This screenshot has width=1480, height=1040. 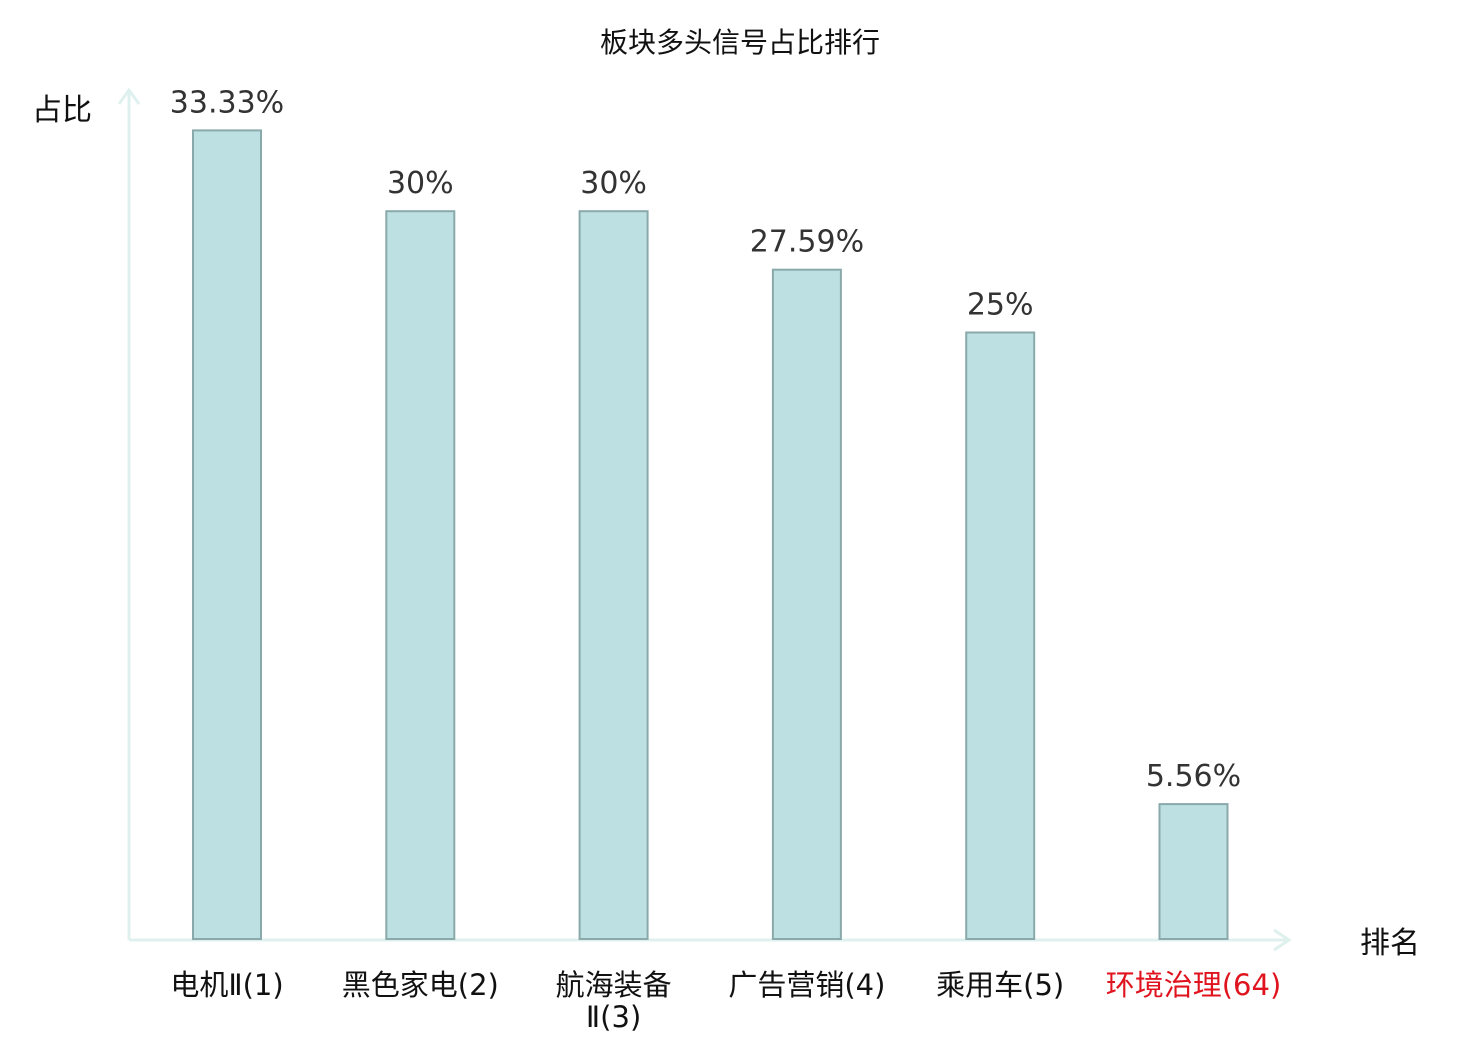 I want to click on x-axis, so click(x=710, y=940).